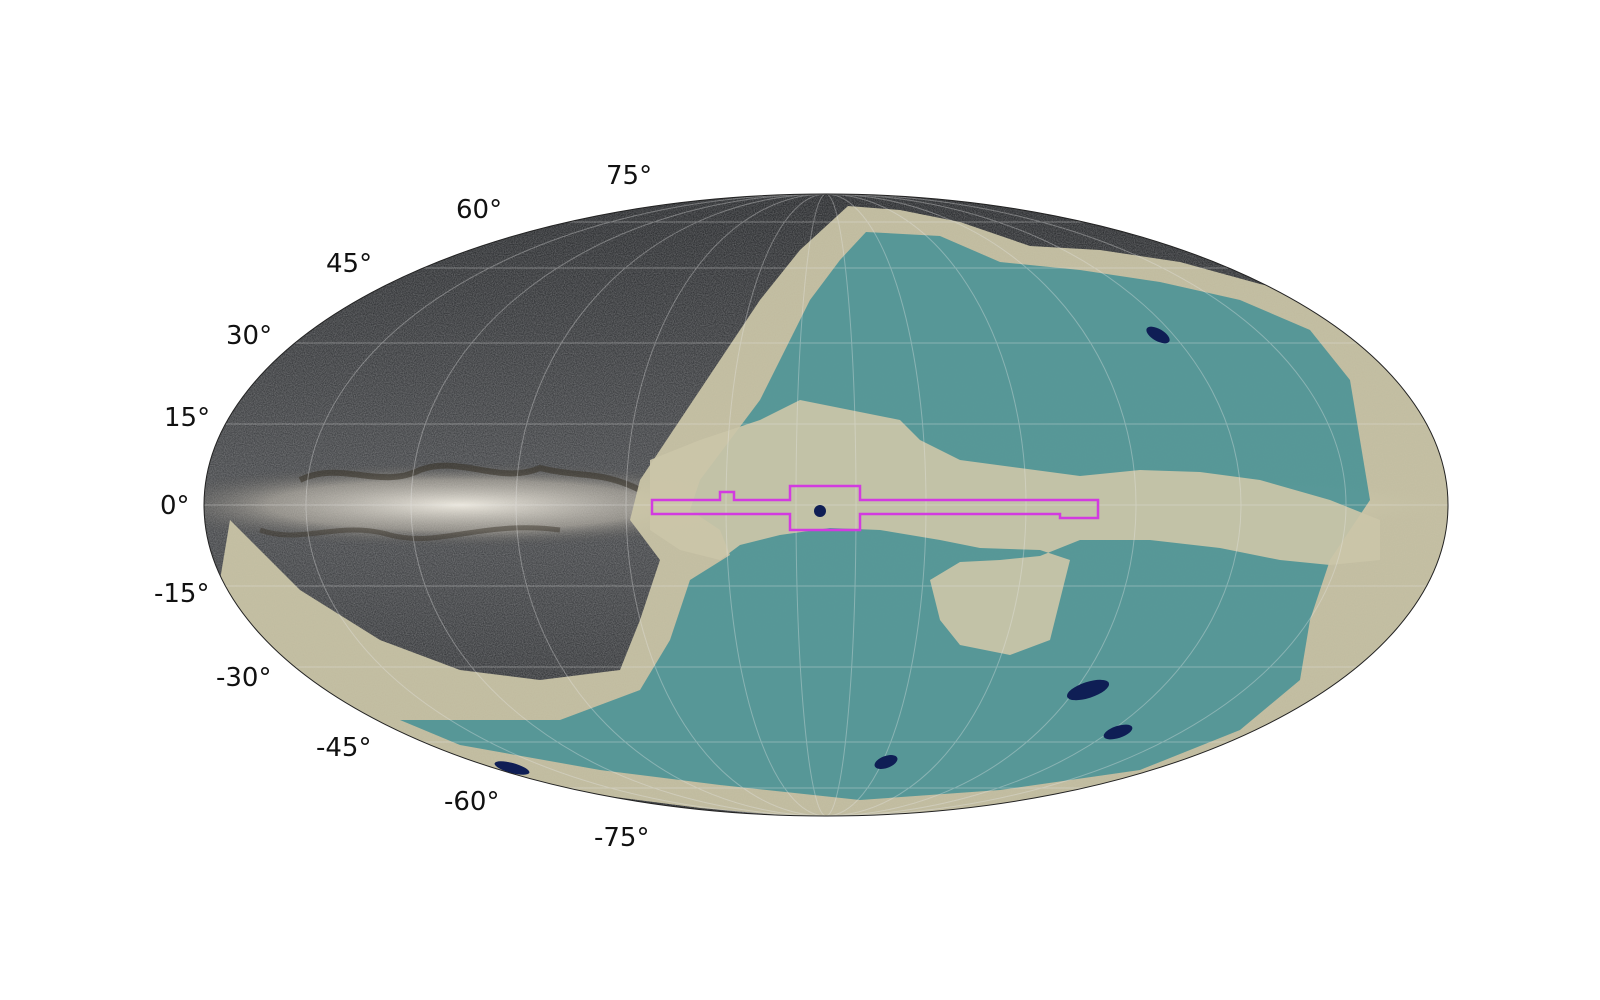 The image size is (1600, 1000). Describe the element at coordinates (249, 336) in the screenshot. I see `lat-label-30: 30°` at that location.